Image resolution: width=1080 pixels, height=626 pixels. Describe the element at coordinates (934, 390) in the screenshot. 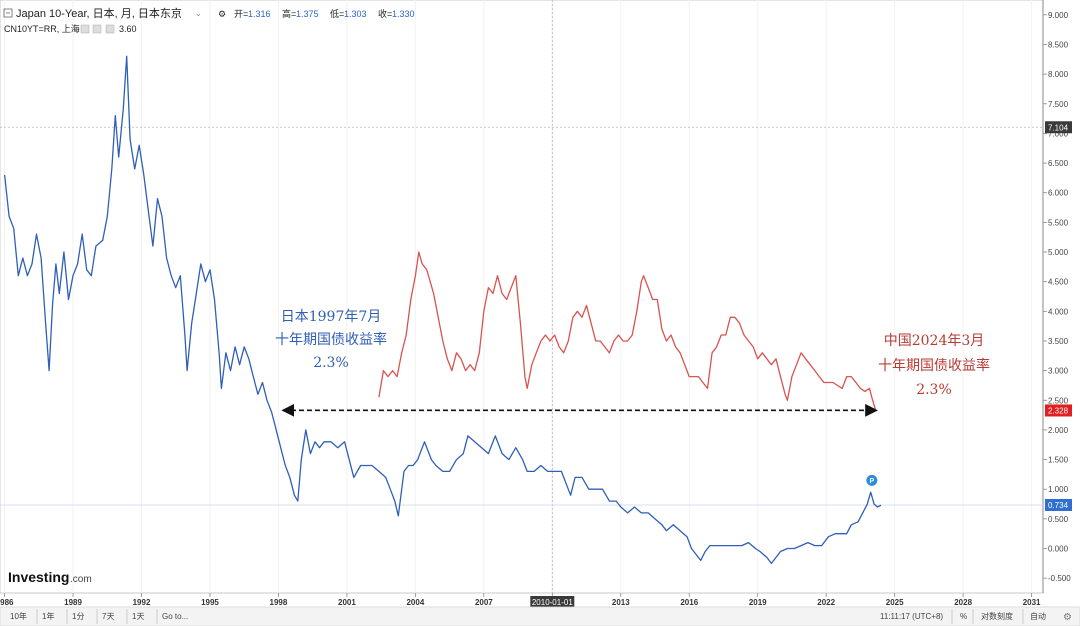

I see `annotation-right-line3: 2.3%` at that location.